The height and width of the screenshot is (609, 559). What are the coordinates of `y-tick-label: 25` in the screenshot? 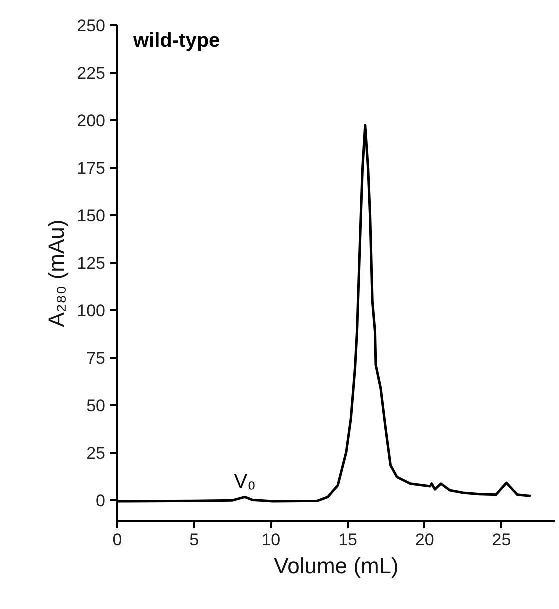 It's located at (96, 454).